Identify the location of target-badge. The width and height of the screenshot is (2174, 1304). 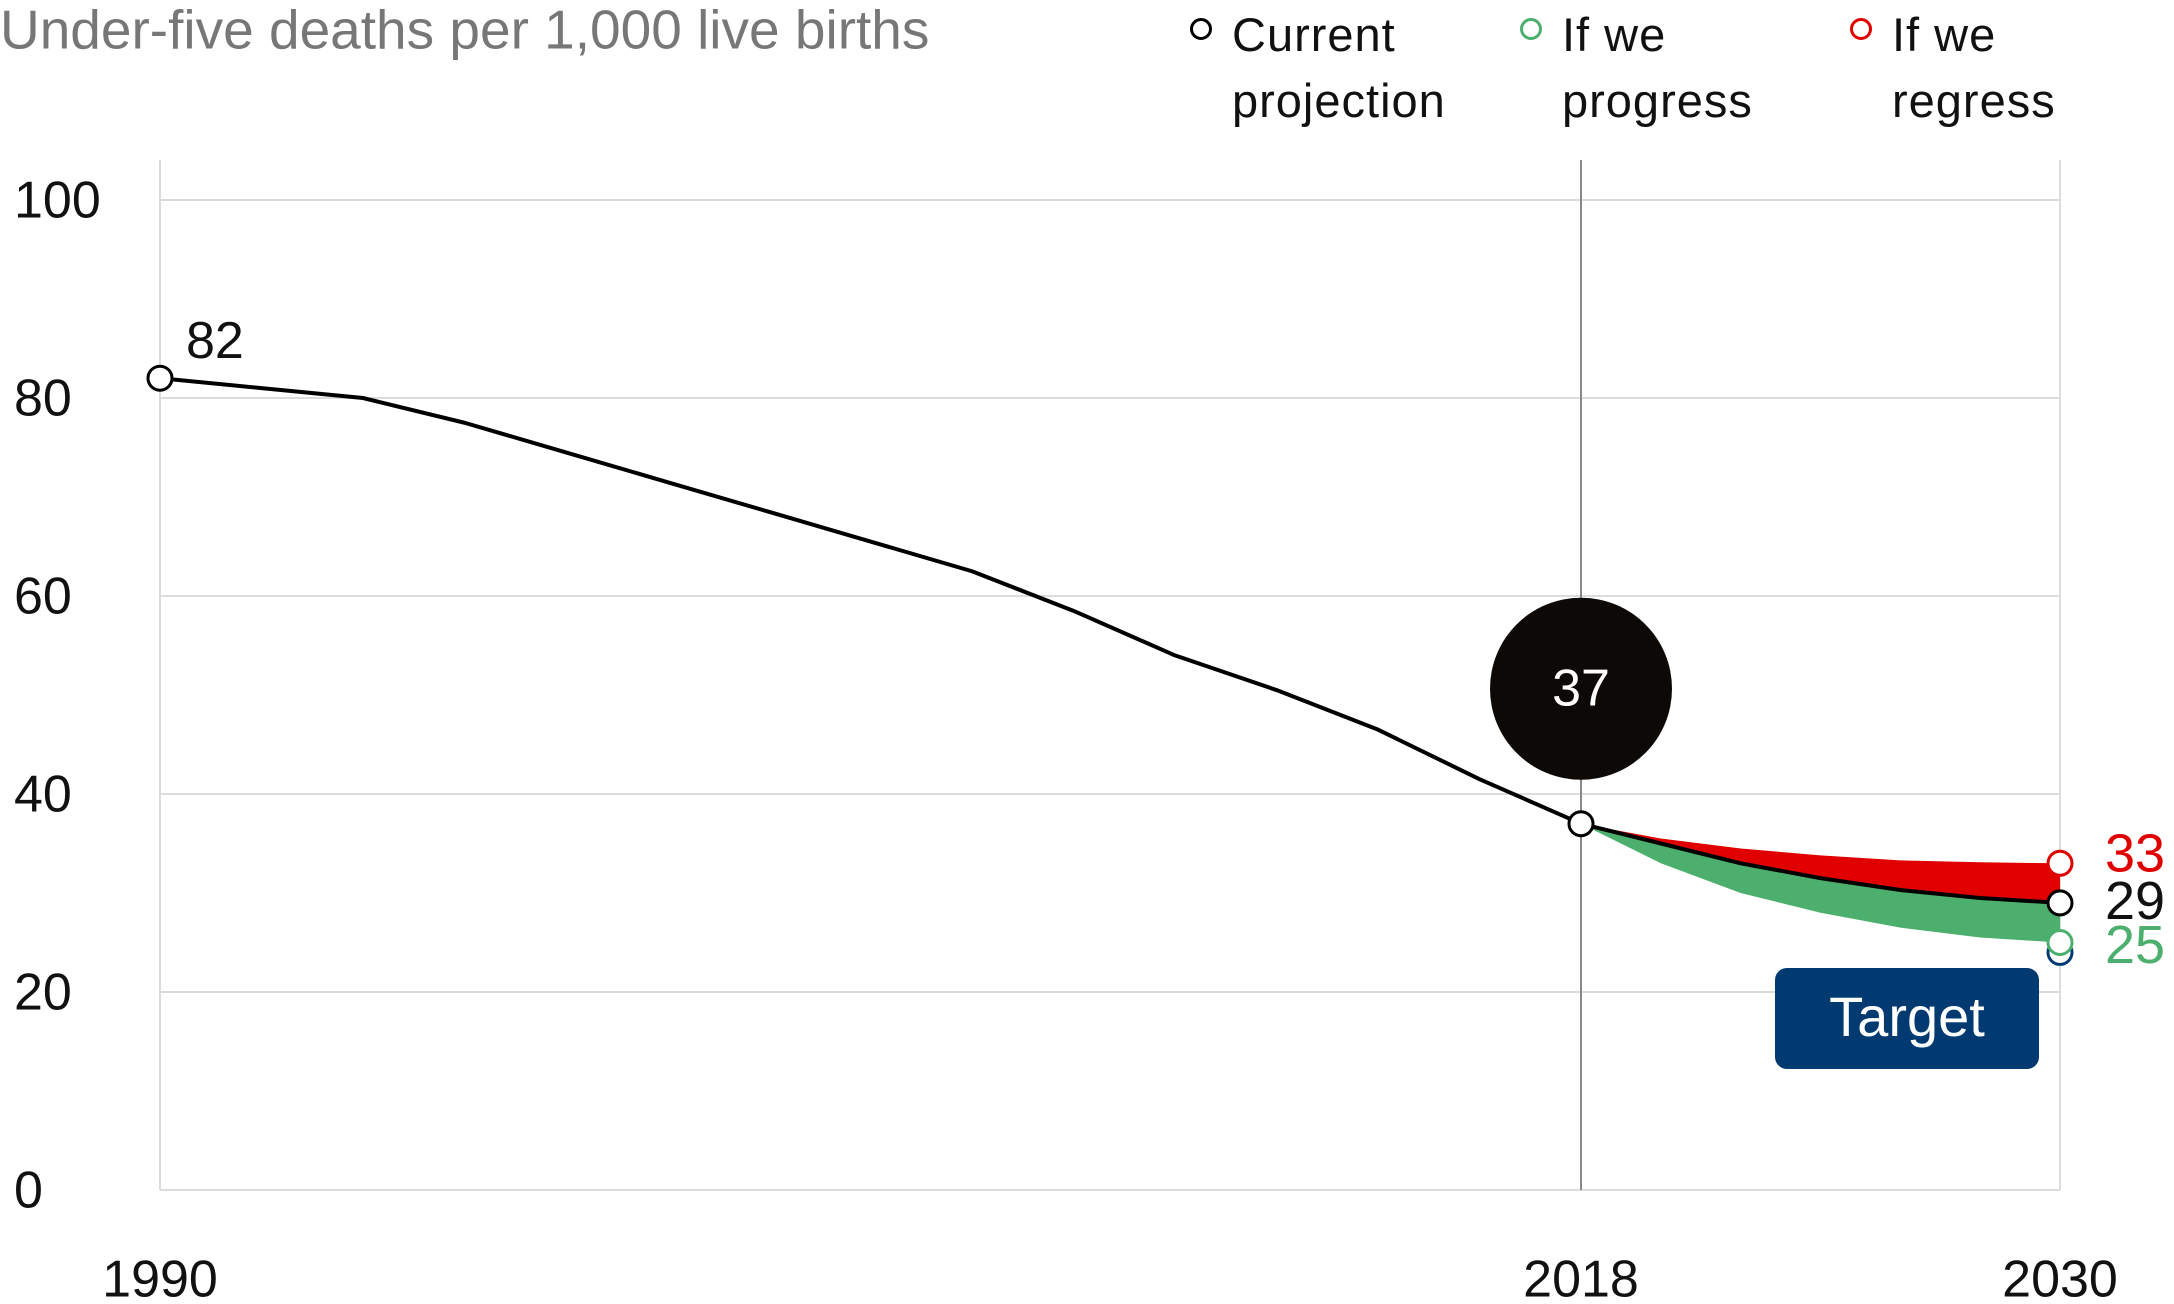
(1907, 1018).